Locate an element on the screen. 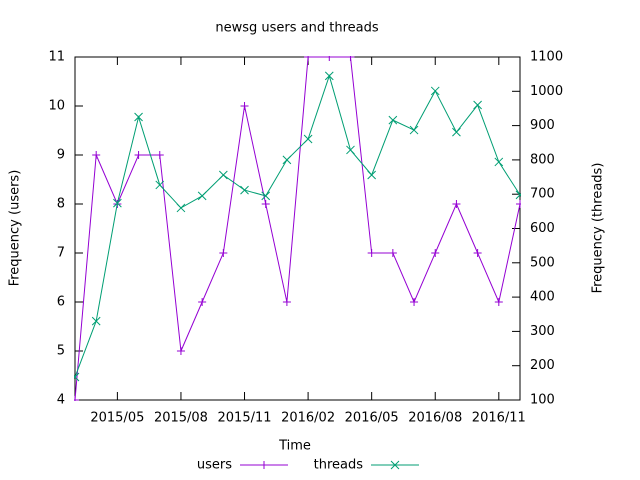 The image size is (640, 480). chart-title: newsg users and threads is located at coordinates (296, 28).